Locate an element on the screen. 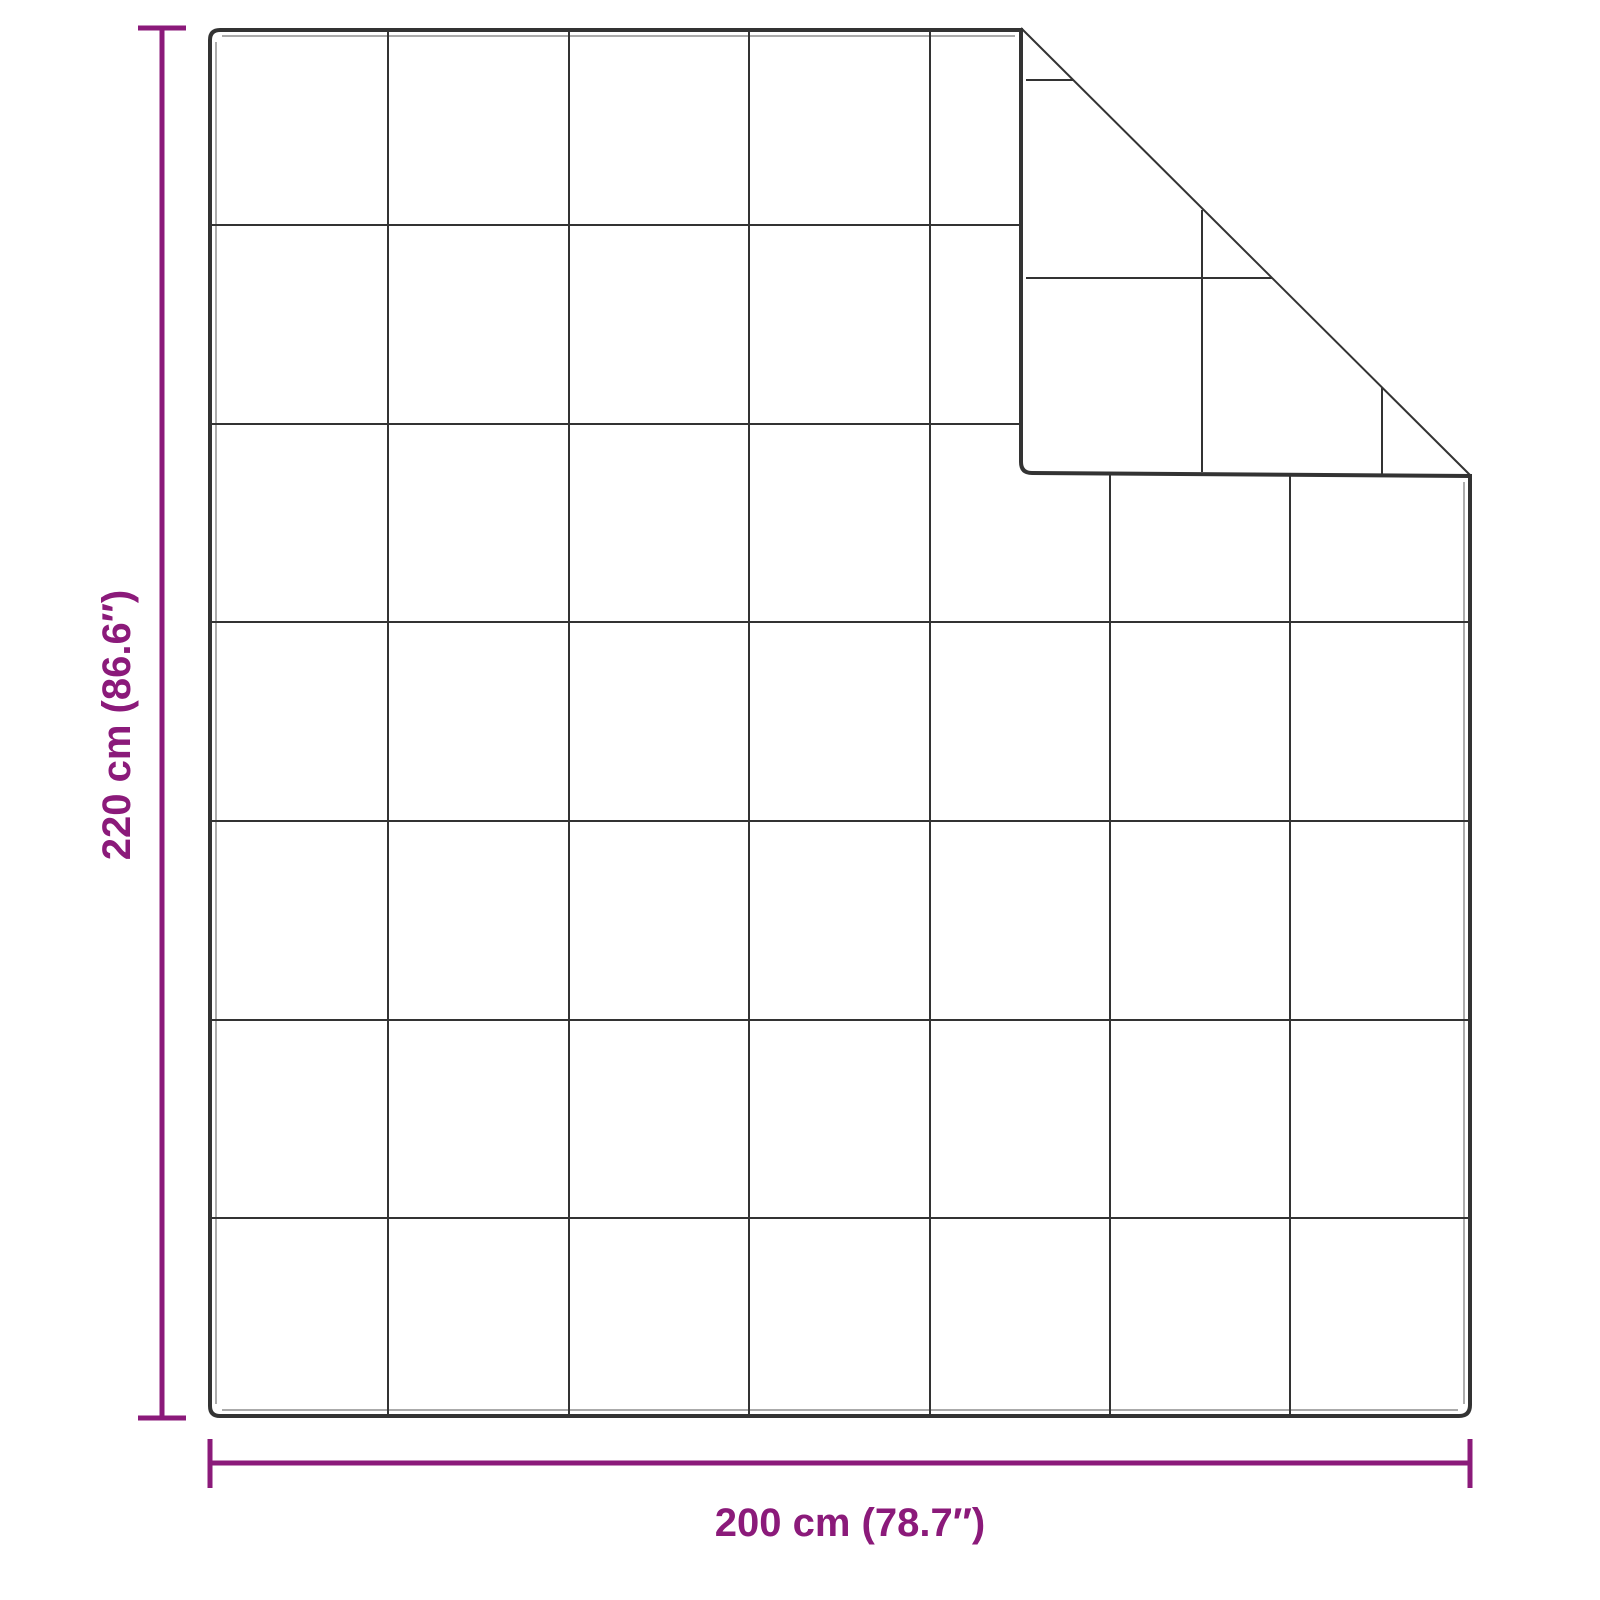 This screenshot has width=1600, height=1600. width-dimension: 200 cm (78.7″) is located at coordinates (840, 1492).